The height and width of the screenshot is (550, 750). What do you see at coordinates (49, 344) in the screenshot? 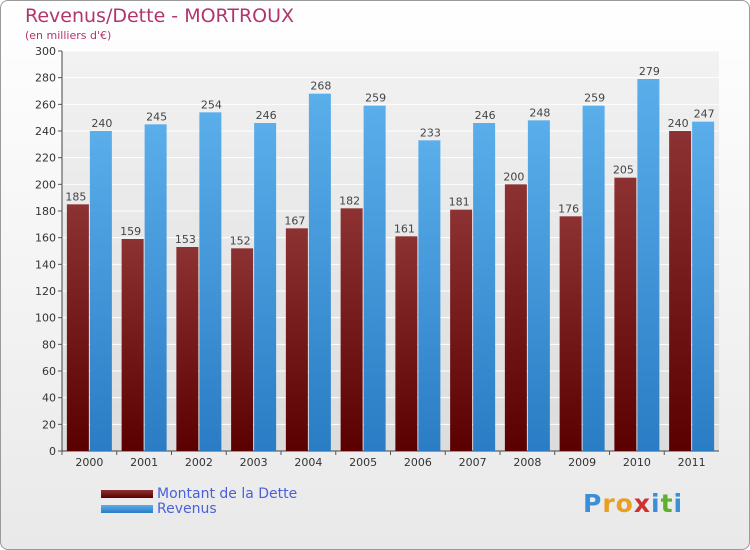
I see `y-tick-label: 80` at bounding box center [49, 344].